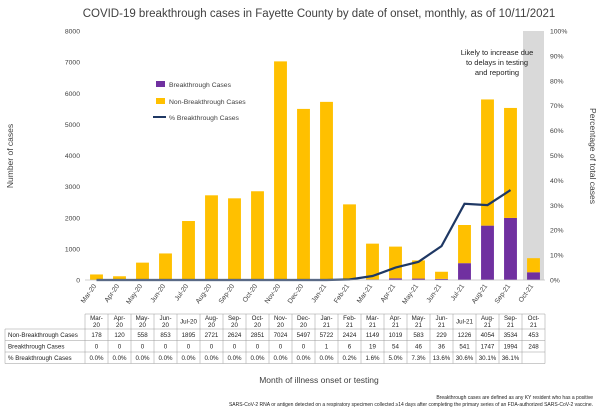 Image resolution: width=600 pixels, height=417 pixels. Describe the element at coordinates (419, 322) in the screenshot. I see `table-header-cell: May-21` at that location.